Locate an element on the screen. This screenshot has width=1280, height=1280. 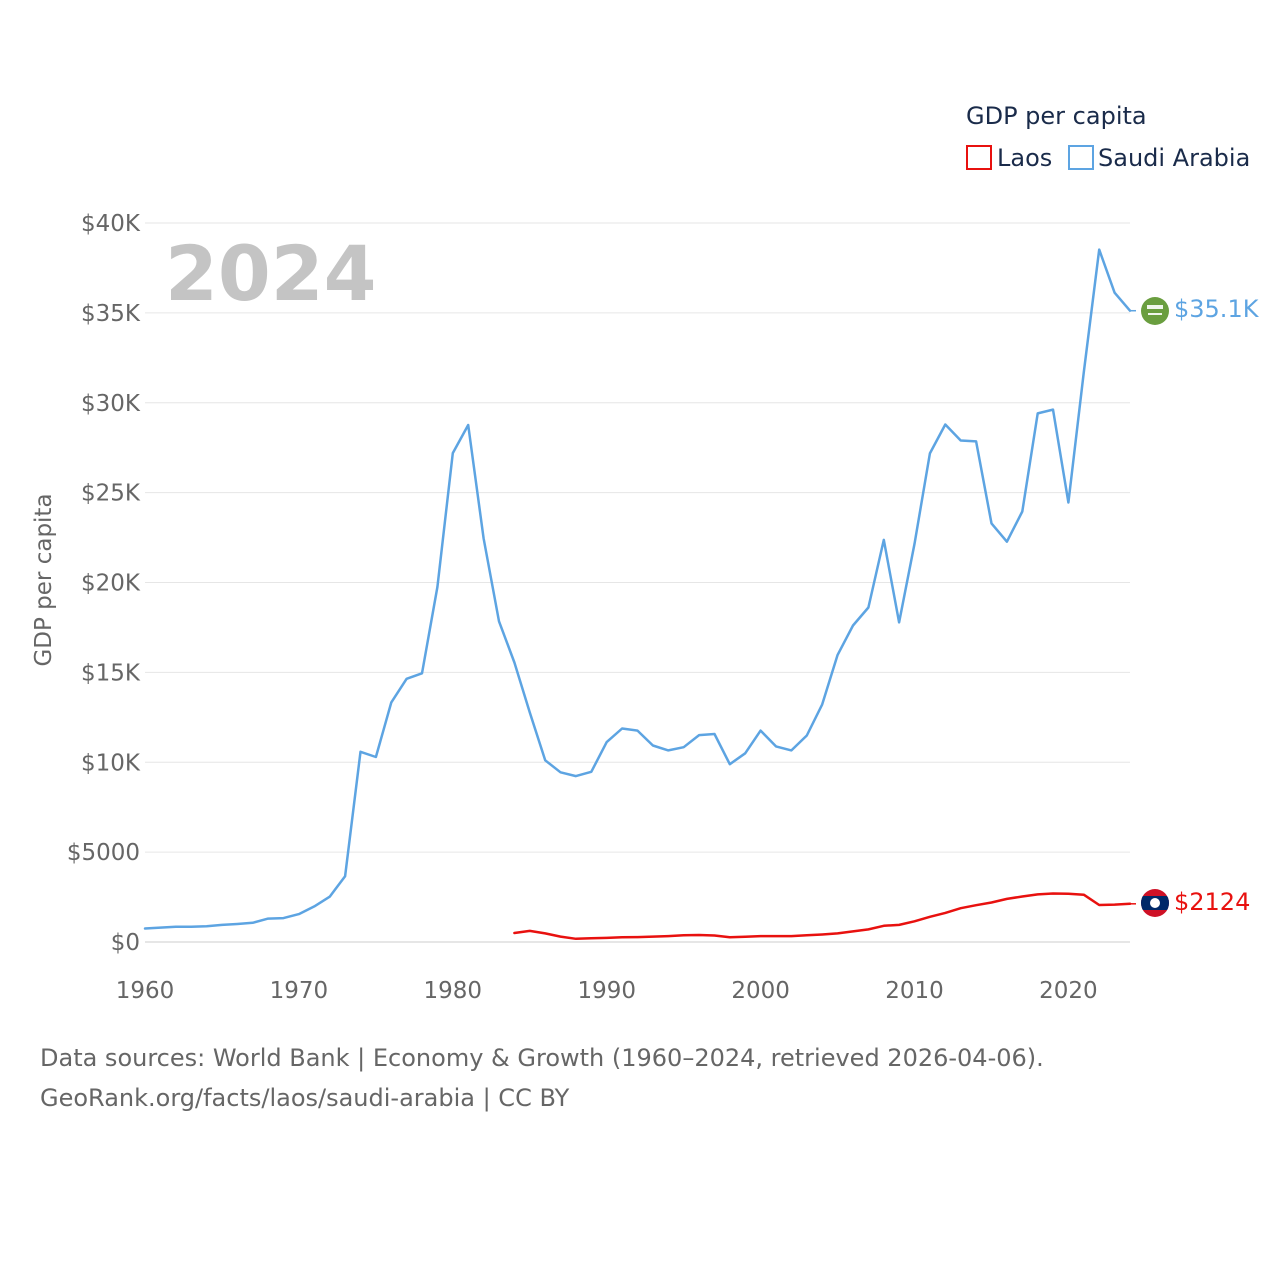
y-axis-label: GDP per capita is located at coordinates (44, 579).